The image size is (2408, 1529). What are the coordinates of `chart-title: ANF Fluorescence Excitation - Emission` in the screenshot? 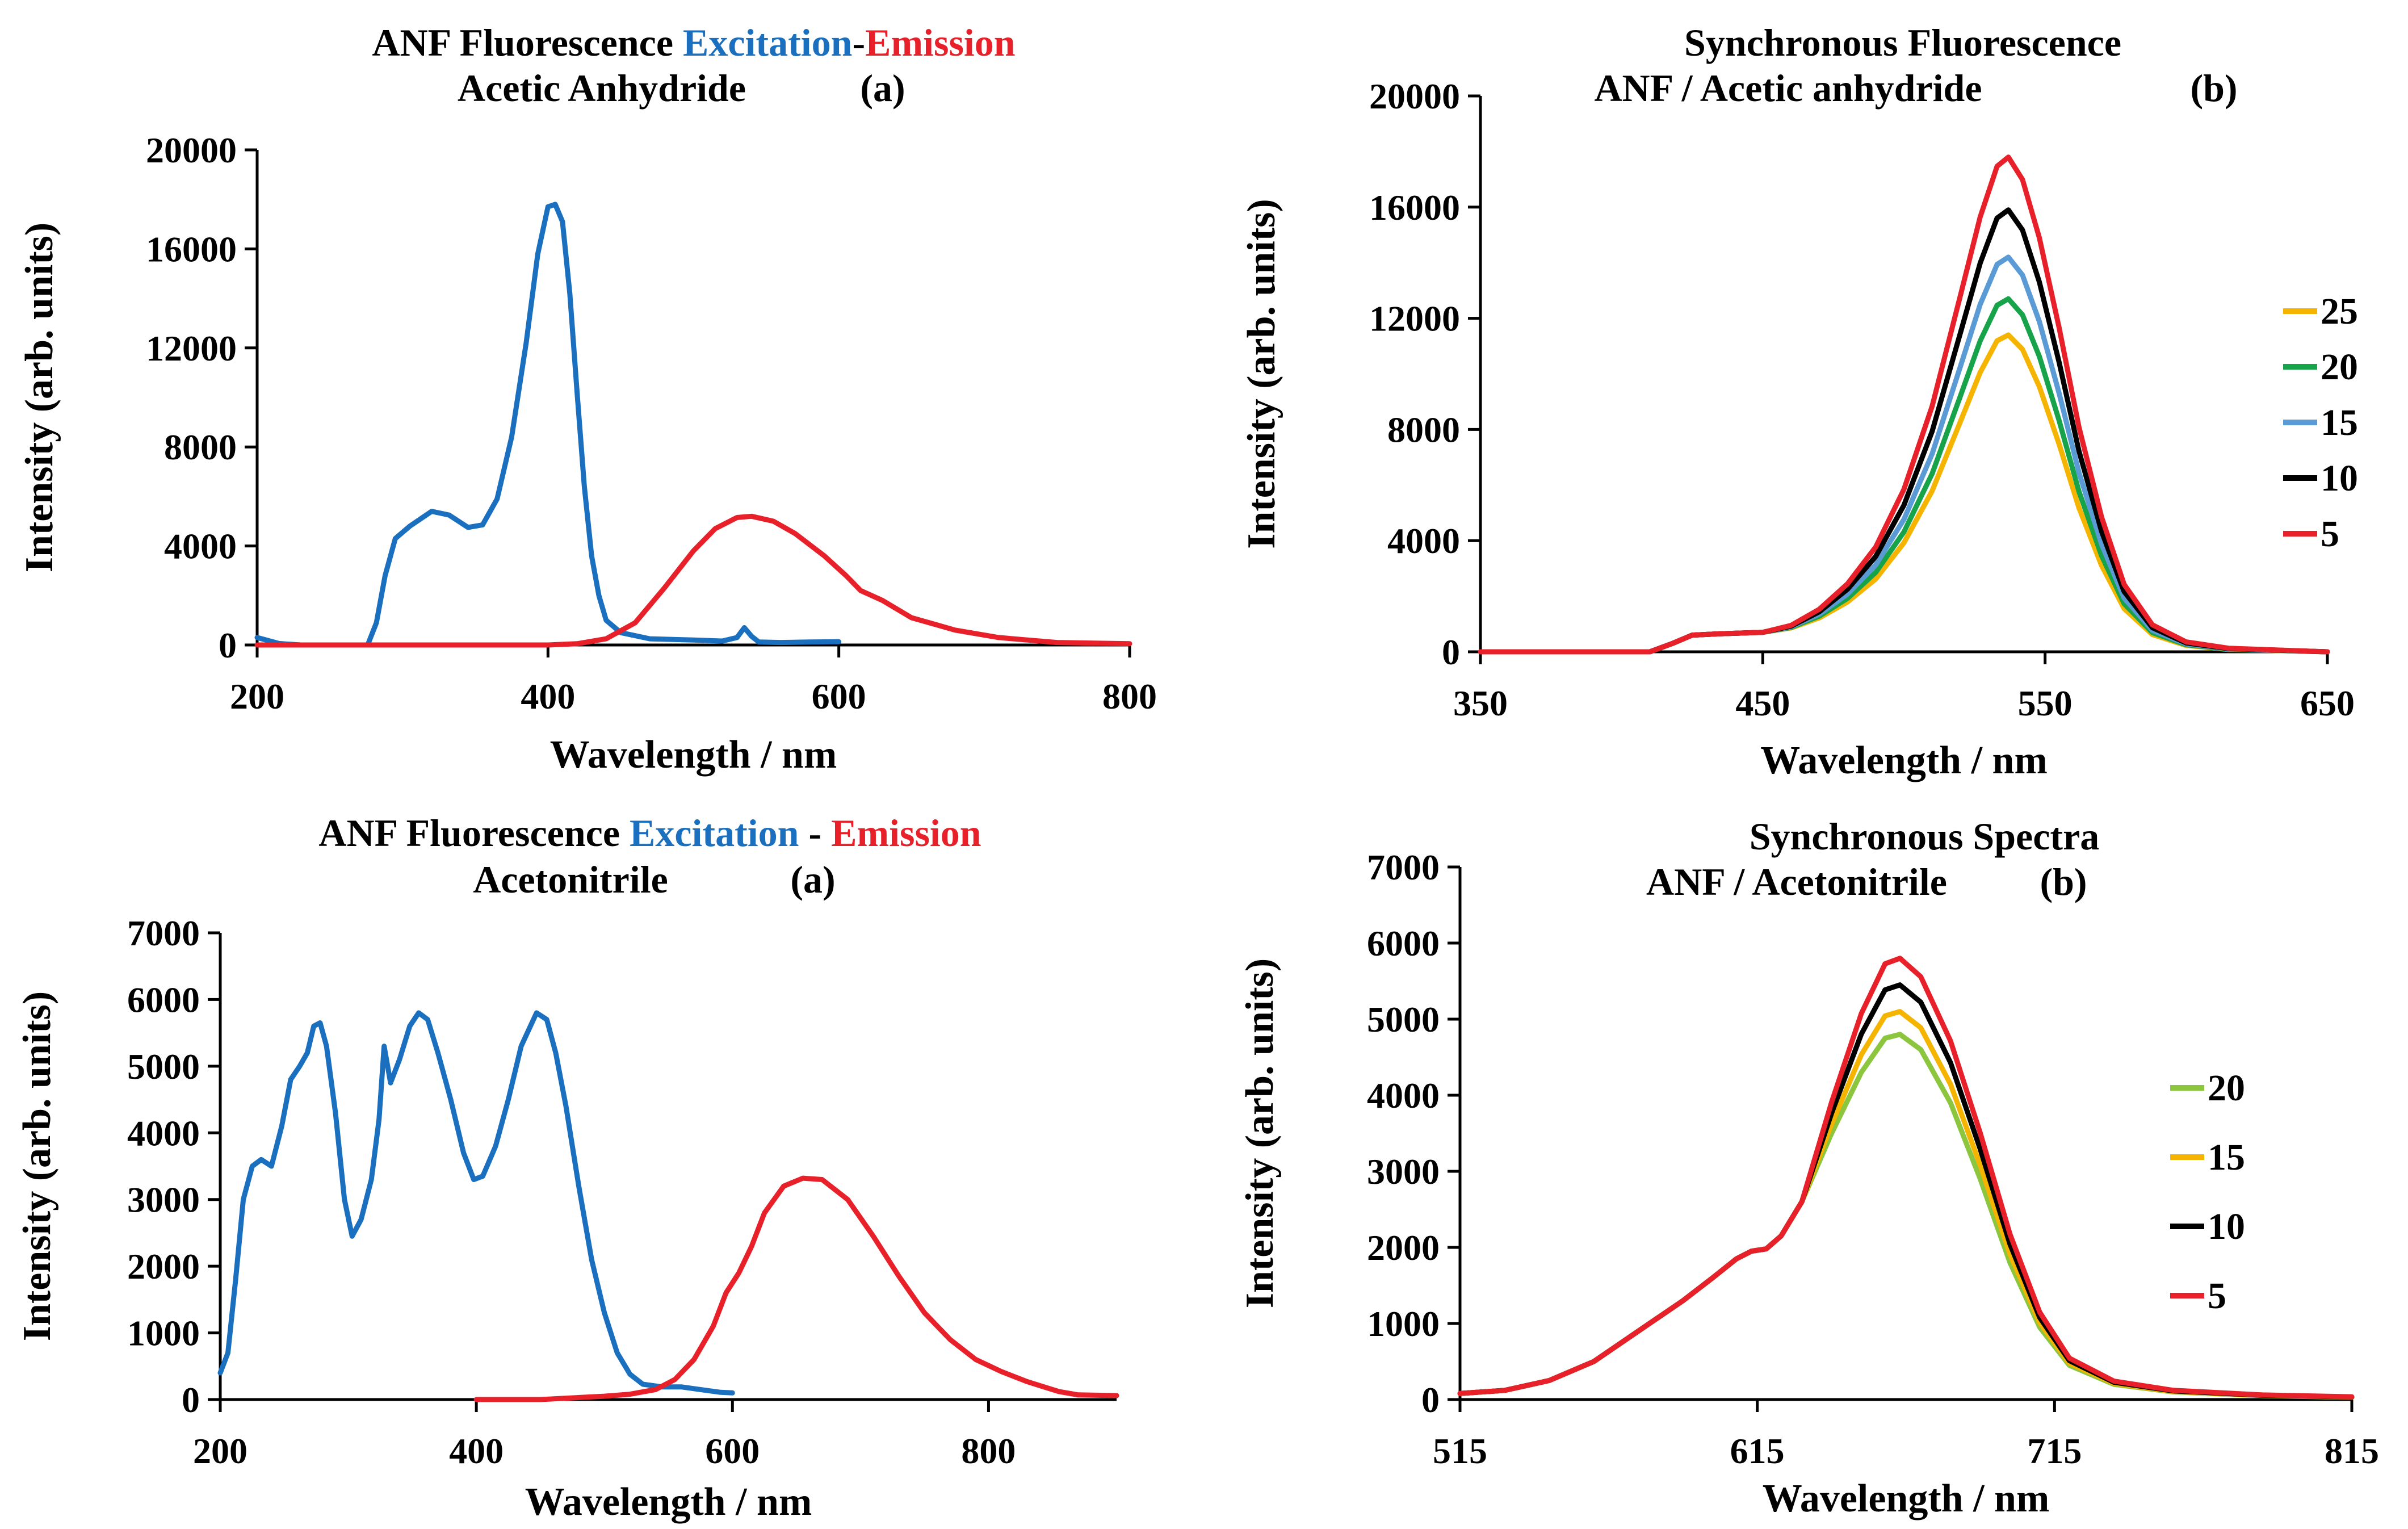 It's located at (649, 832).